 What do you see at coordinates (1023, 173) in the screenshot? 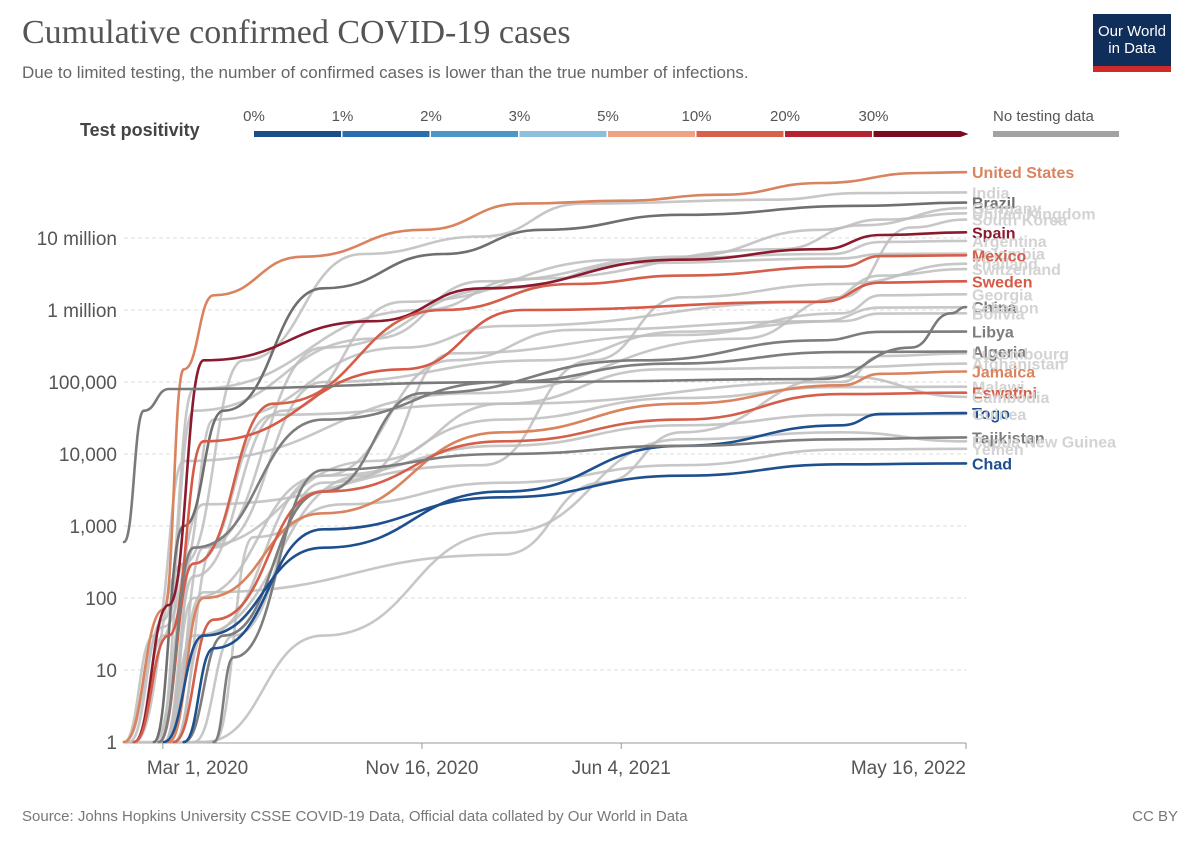
I see `series-end-label: United States` at bounding box center [1023, 173].